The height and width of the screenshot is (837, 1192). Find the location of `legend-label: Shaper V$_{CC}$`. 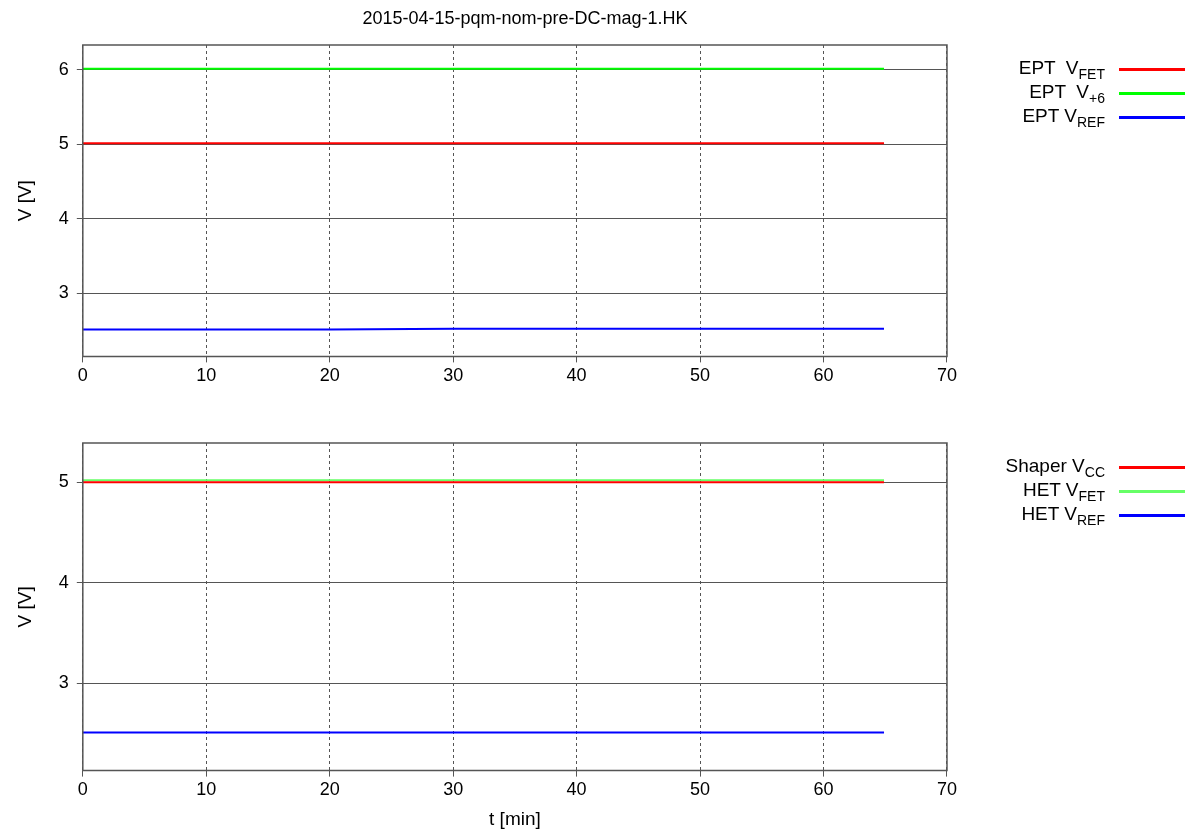

legend-label: Shaper V$_{CC}$ is located at coordinates (1055, 467).